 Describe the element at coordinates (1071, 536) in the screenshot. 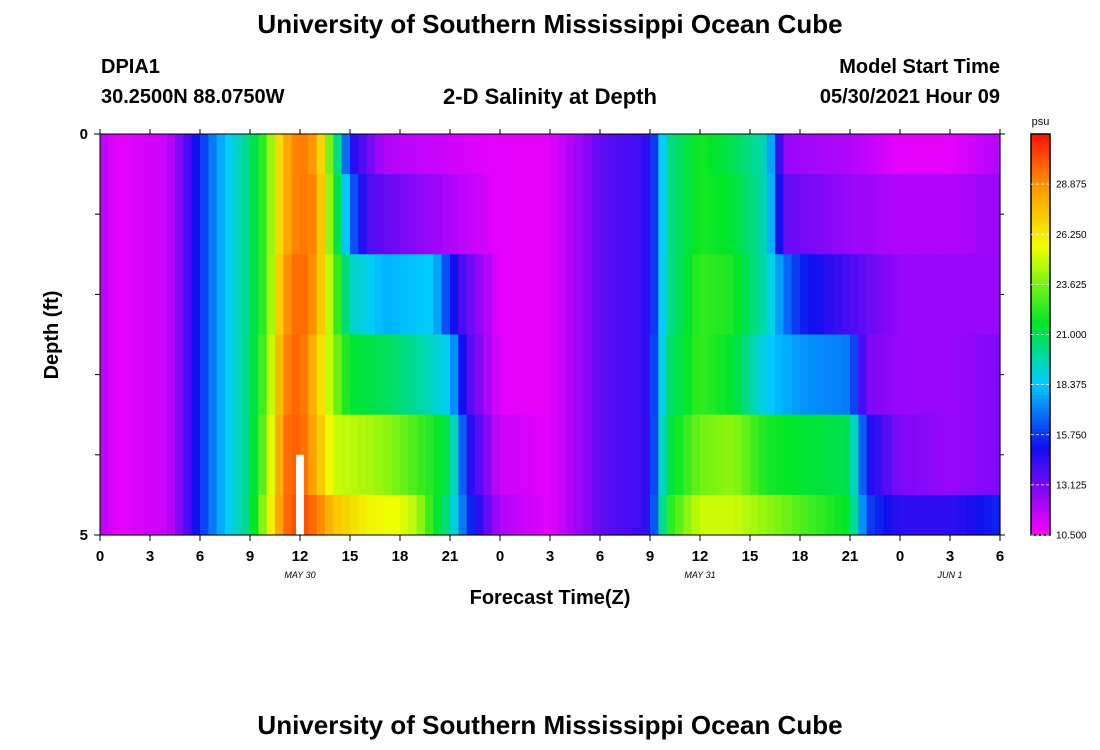

I see `colorbar-tick-label: 10.500` at that location.